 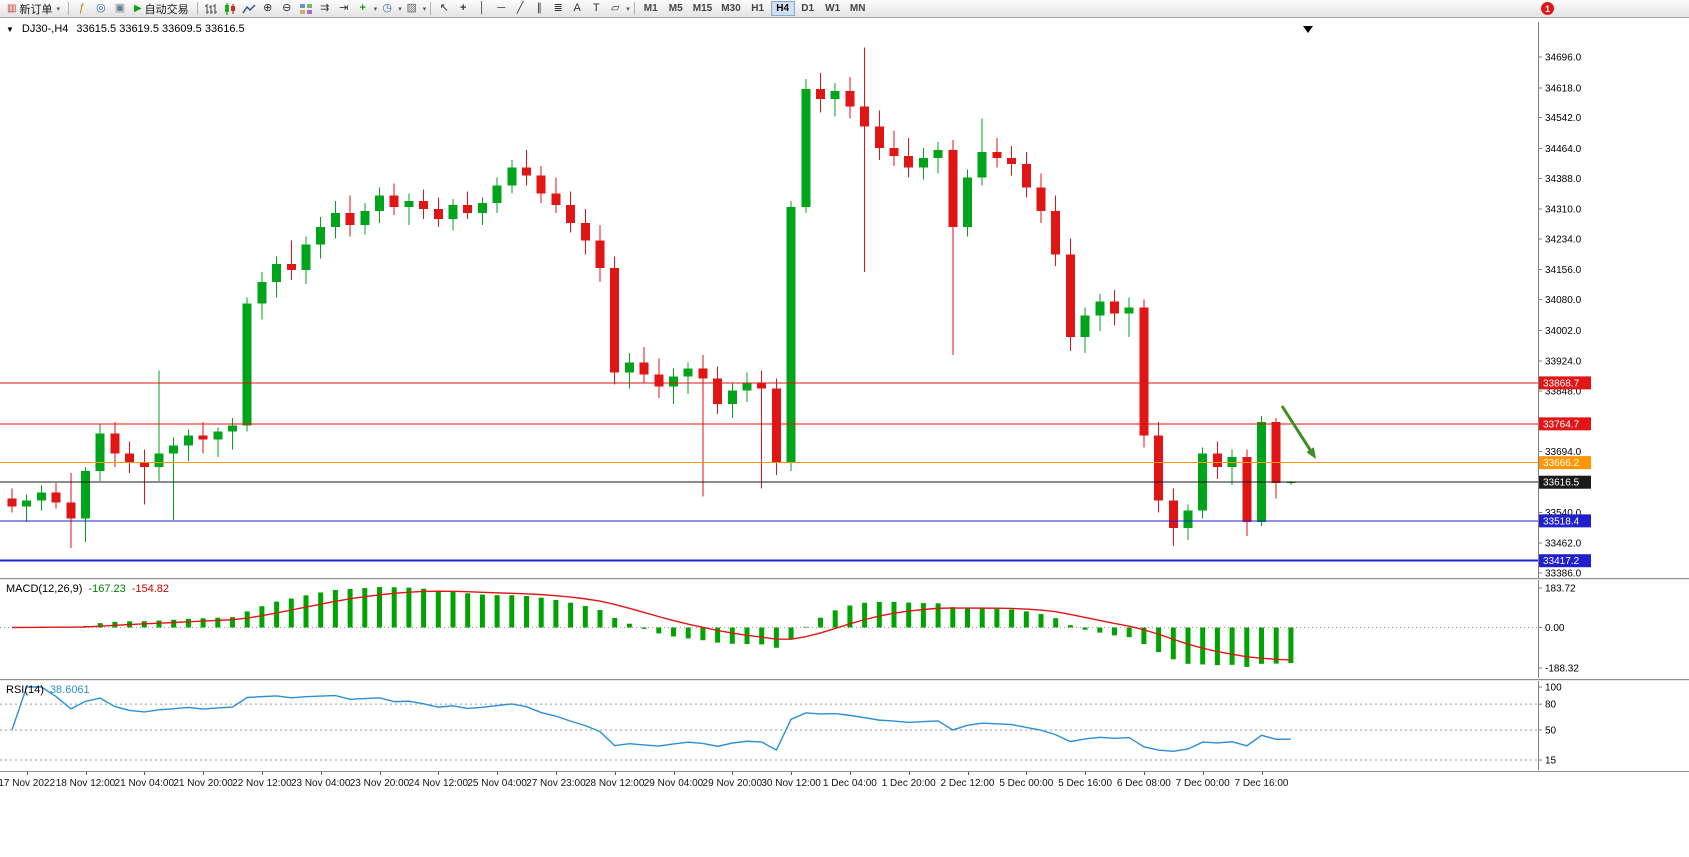 What do you see at coordinates (1560, 589) in the screenshot?
I see `macd-scale-label: 183.72` at bounding box center [1560, 589].